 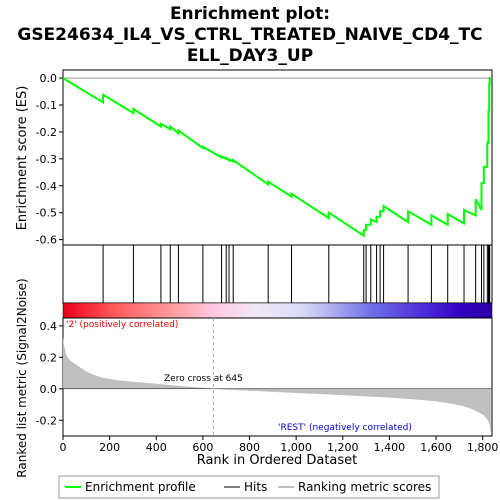 What do you see at coordinates (46, 213) in the screenshot?
I see `es-y-tick-label: -0.5` at bounding box center [46, 213].